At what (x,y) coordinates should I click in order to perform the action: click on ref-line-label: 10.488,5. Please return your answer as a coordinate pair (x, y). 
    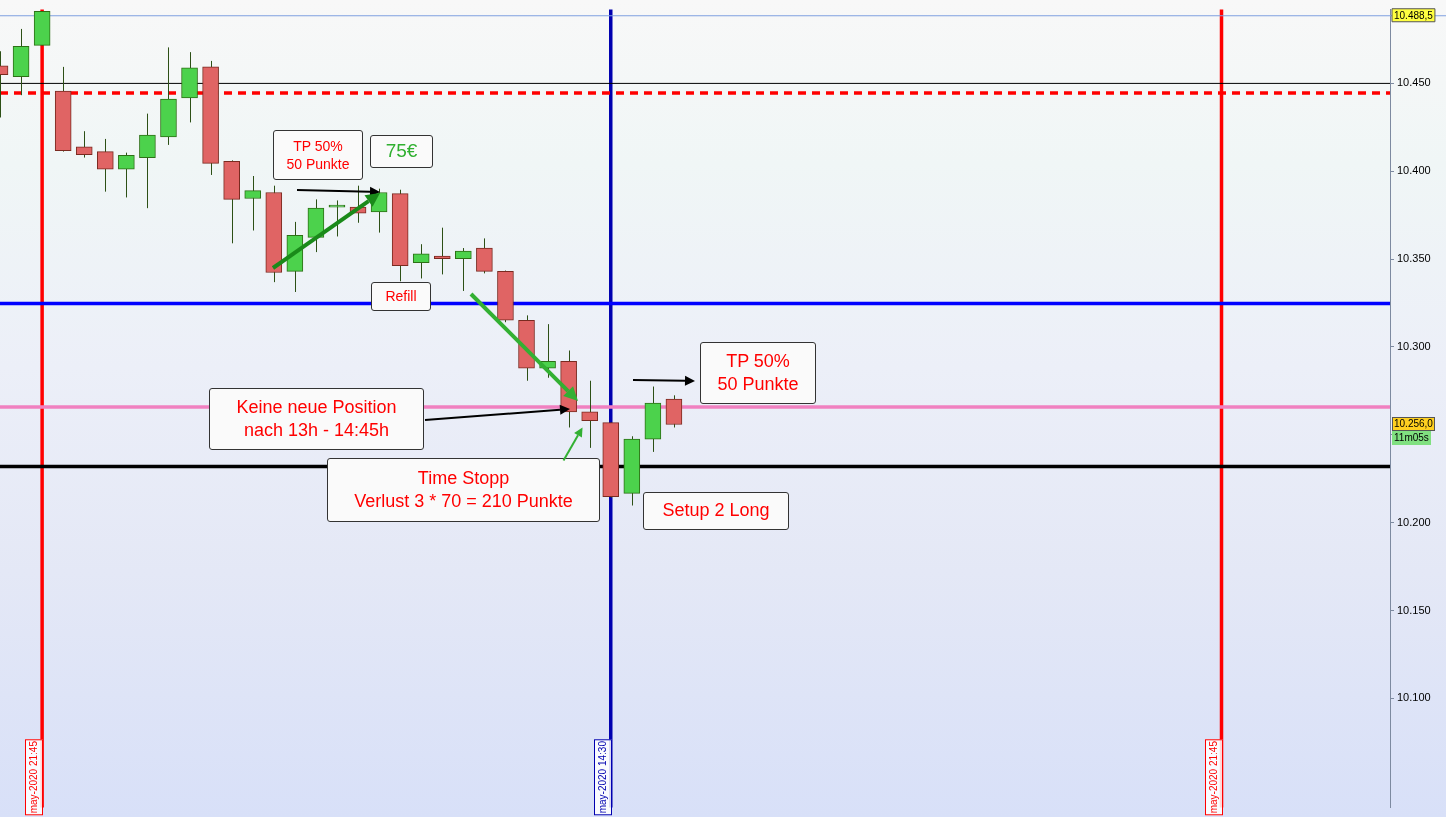
    Looking at the image, I should click on (1414, 15).